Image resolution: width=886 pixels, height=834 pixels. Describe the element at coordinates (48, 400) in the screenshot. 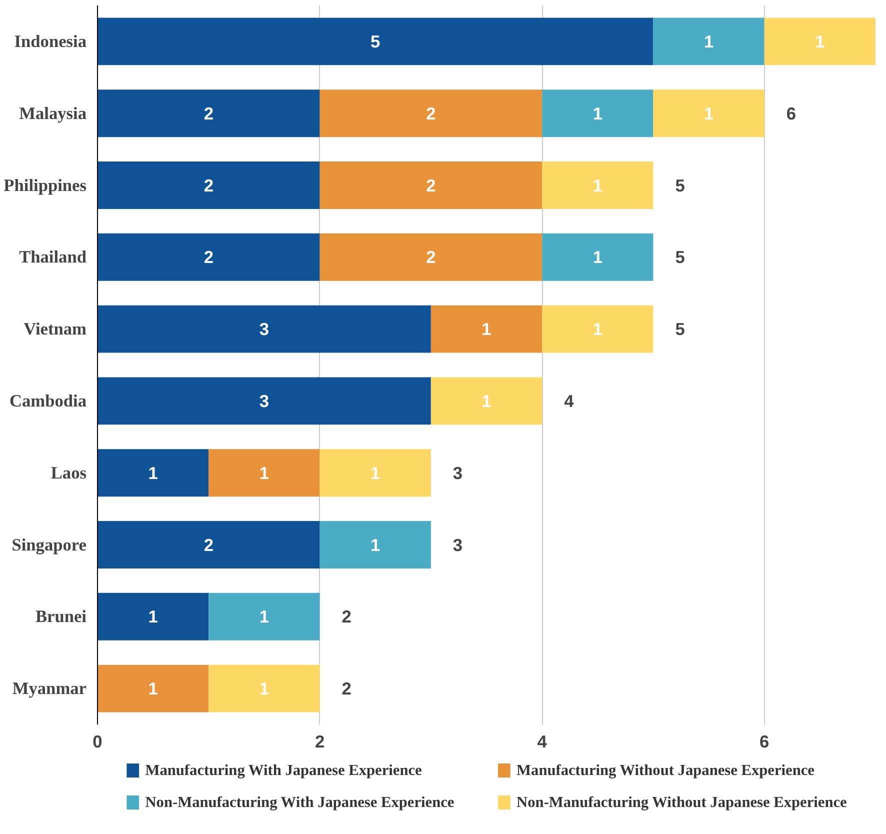

I see `y-tick-label: Cambodia` at that location.